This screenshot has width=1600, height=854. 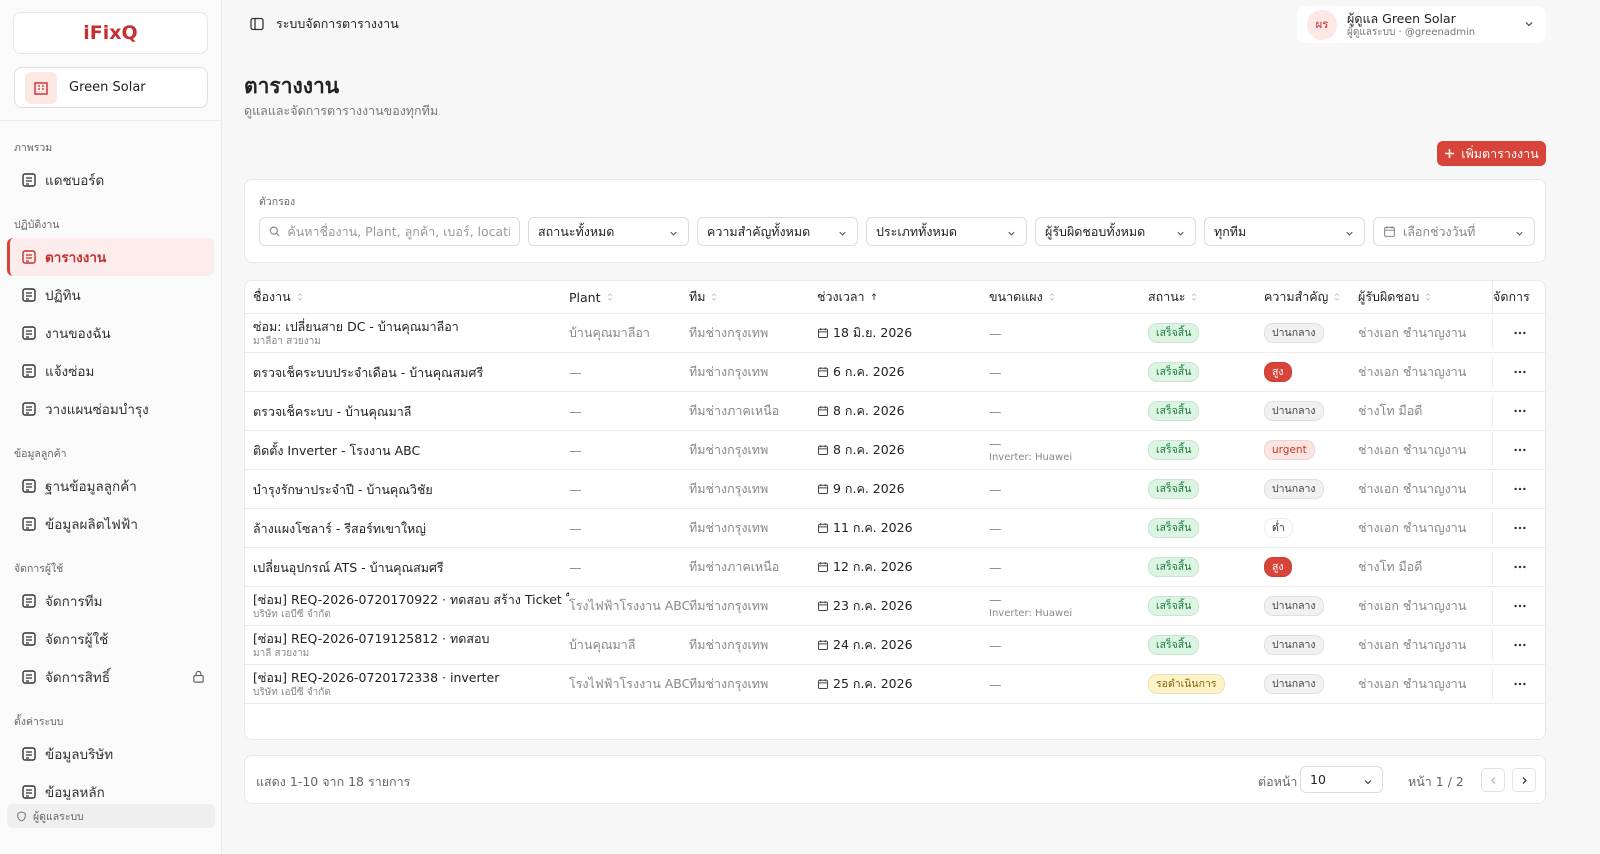 I want to click on prev-page, so click(x=1493, y=780).